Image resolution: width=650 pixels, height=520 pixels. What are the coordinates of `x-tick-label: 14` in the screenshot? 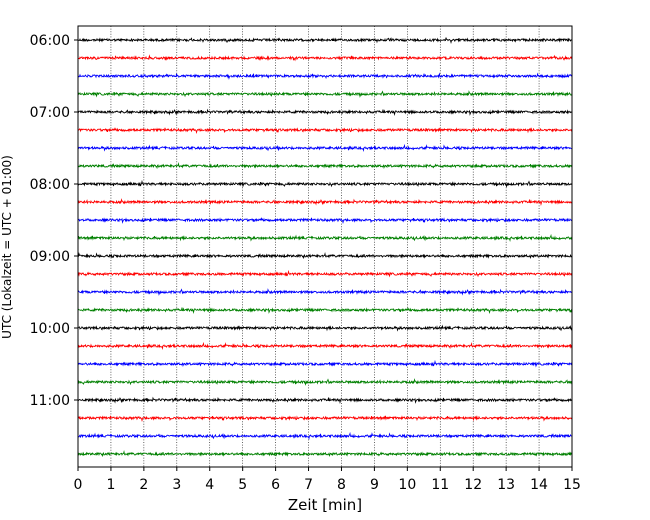 It's located at (539, 485).